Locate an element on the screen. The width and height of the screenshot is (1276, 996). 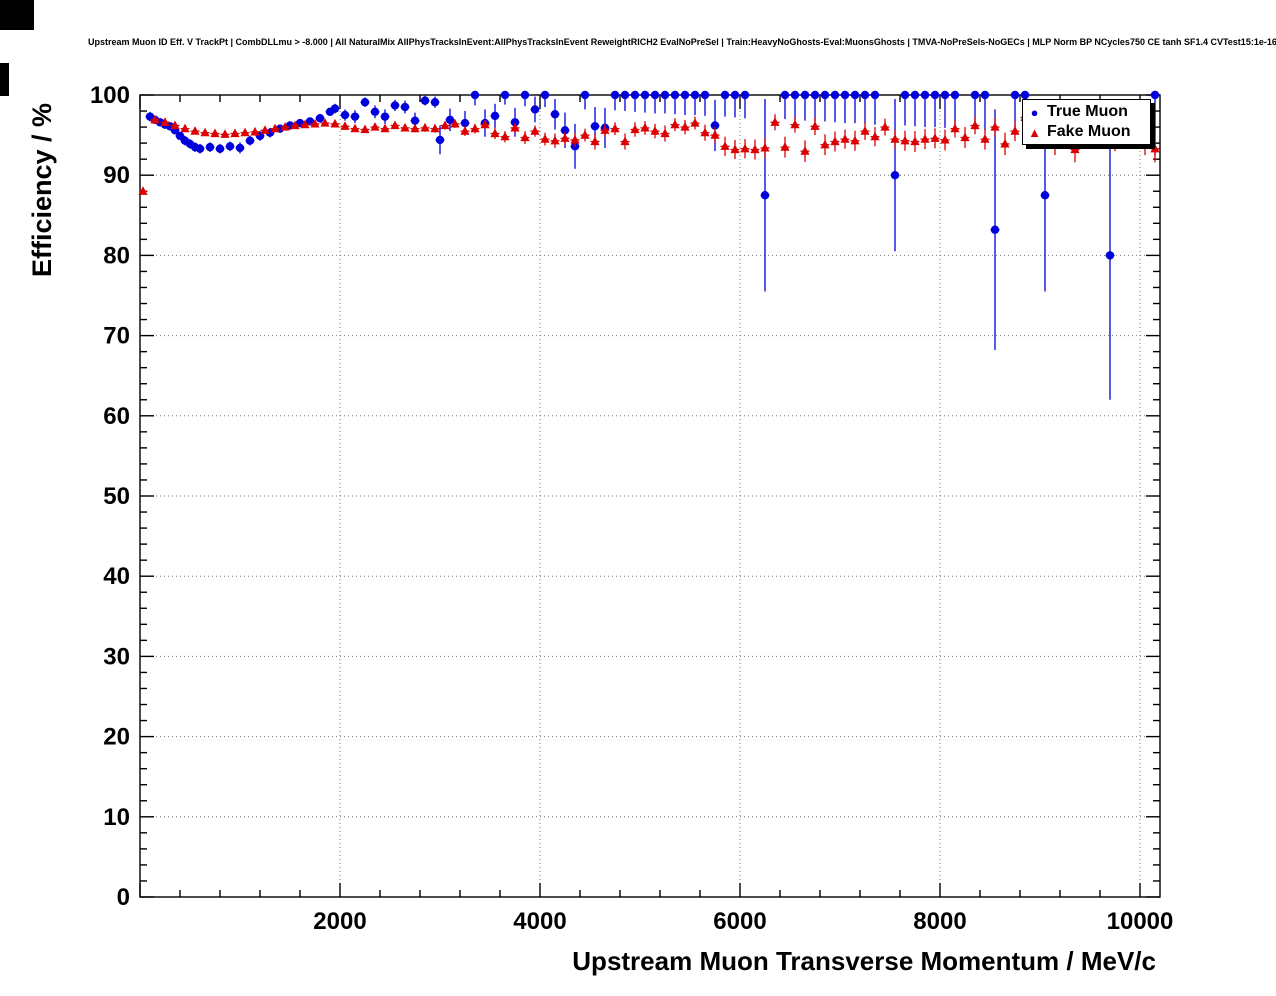
svg-text: 10 is located at coordinates (116, 817).